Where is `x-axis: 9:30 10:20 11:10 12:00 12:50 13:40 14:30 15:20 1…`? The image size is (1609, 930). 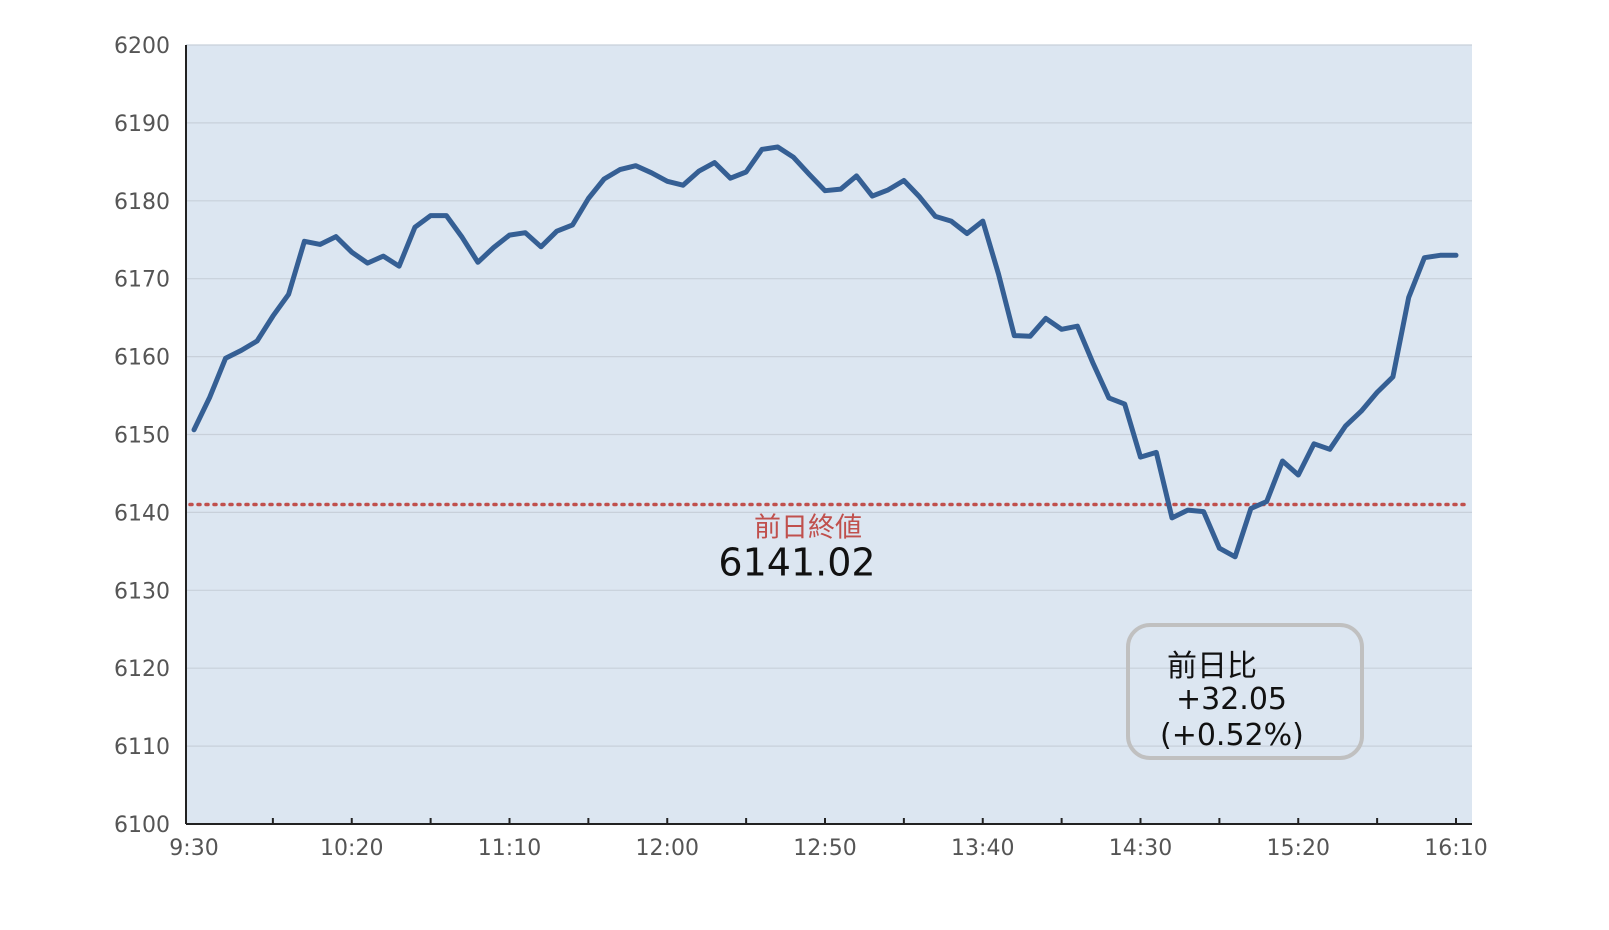
x-axis: 9:30 10:20 11:10 12:00 12:50 13:40 14:30 15:20 1… is located at coordinates (828, 839).